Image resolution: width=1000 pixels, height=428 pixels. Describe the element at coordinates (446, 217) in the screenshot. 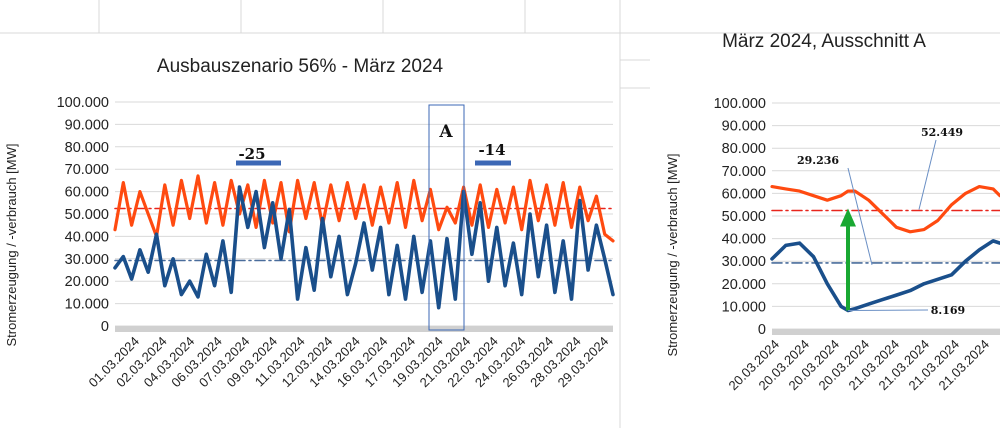

I see `highlight-box-a` at that location.